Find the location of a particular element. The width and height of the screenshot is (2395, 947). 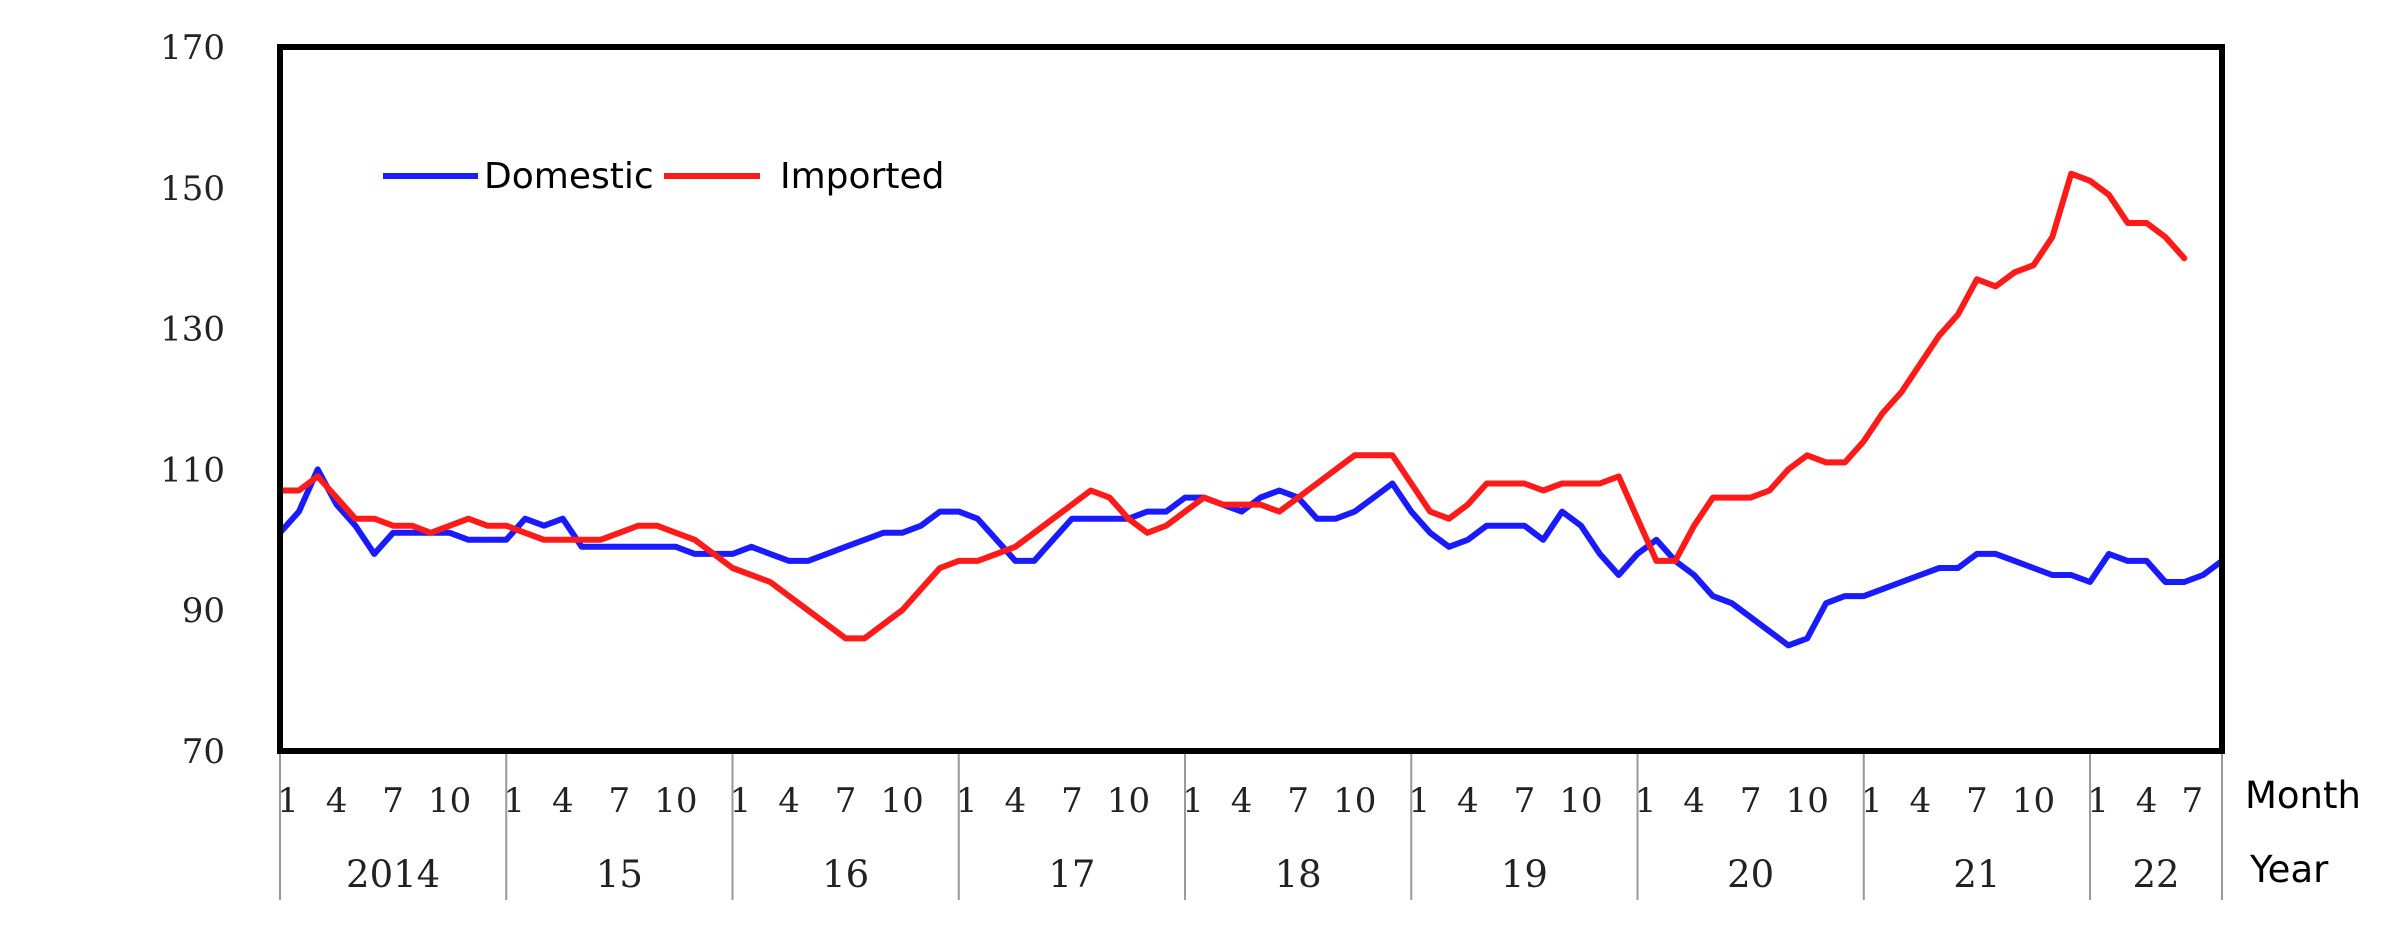

year-tick-label: 21 is located at coordinates (1976, 874).